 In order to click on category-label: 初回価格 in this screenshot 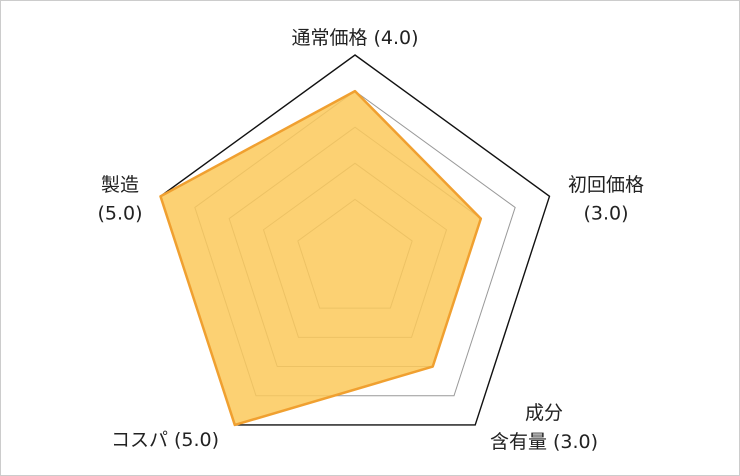, I will do `click(606, 185)`.